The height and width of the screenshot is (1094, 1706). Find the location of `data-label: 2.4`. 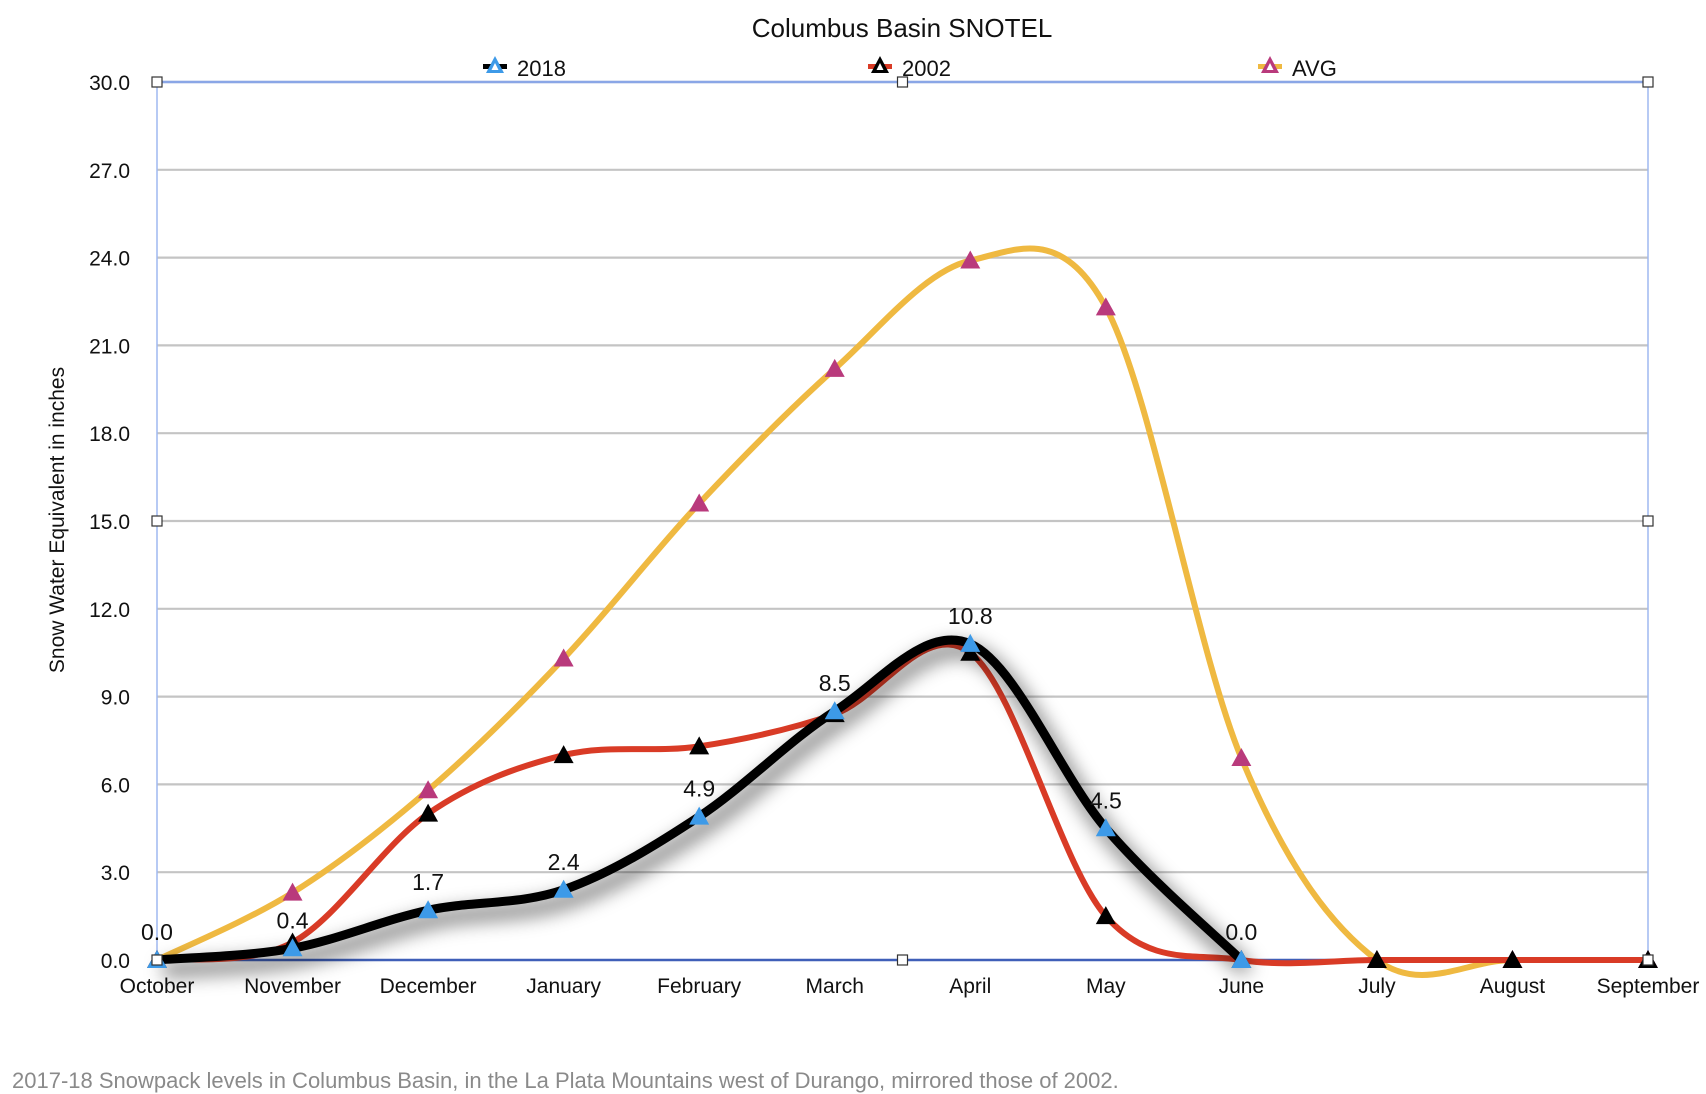

data-label: 2.4 is located at coordinates (564, 862).